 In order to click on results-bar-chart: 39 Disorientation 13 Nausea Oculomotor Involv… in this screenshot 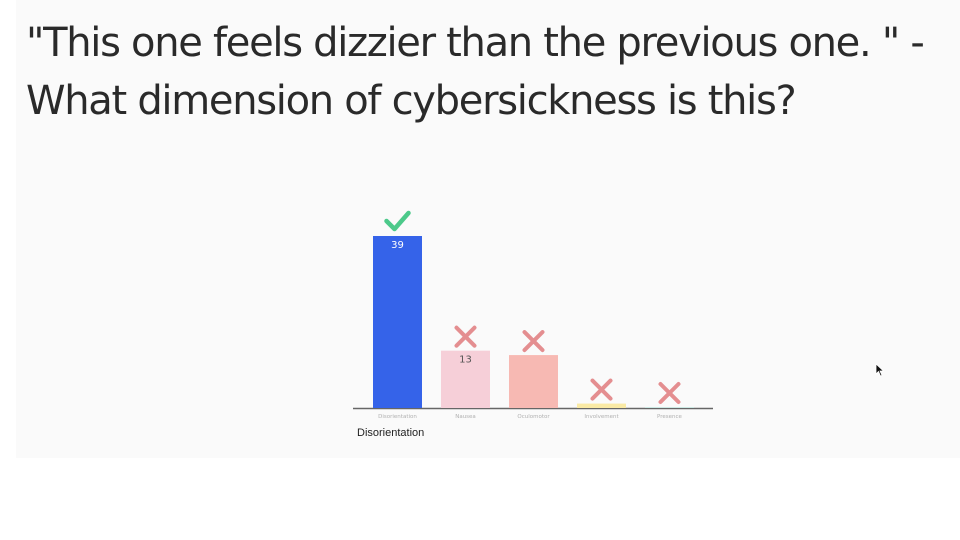, I will do `click(533, 315)`.